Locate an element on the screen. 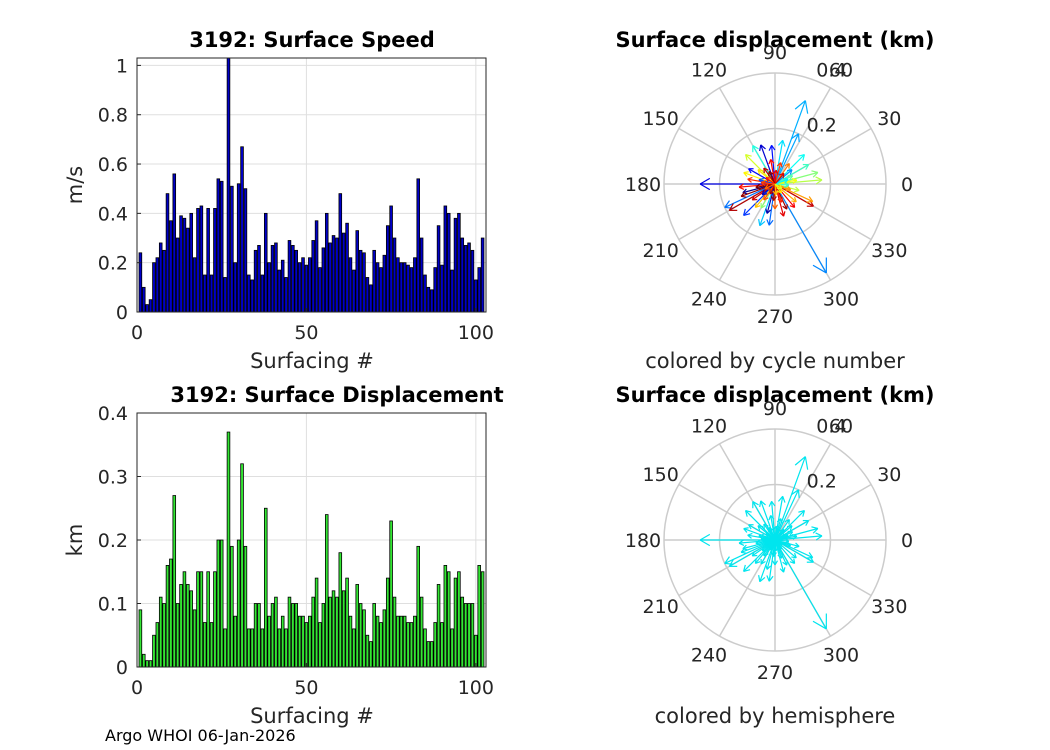  compass-hemisphere-angle-label: 150 is located at coordinates (661, 475).